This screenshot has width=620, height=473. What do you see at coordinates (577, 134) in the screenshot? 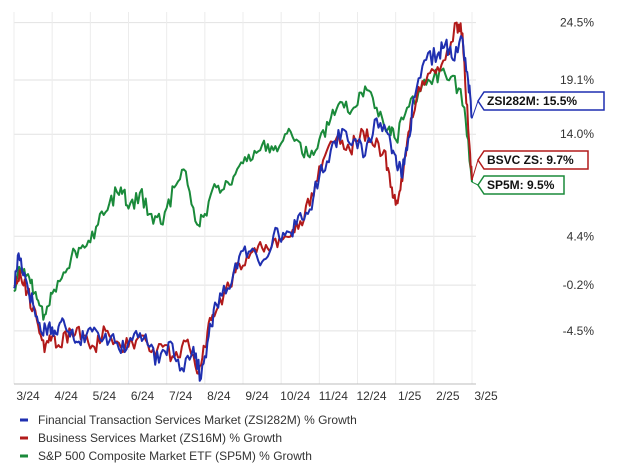
I see `y-tick-label: 14.0%` at bounding box center [577, 134].